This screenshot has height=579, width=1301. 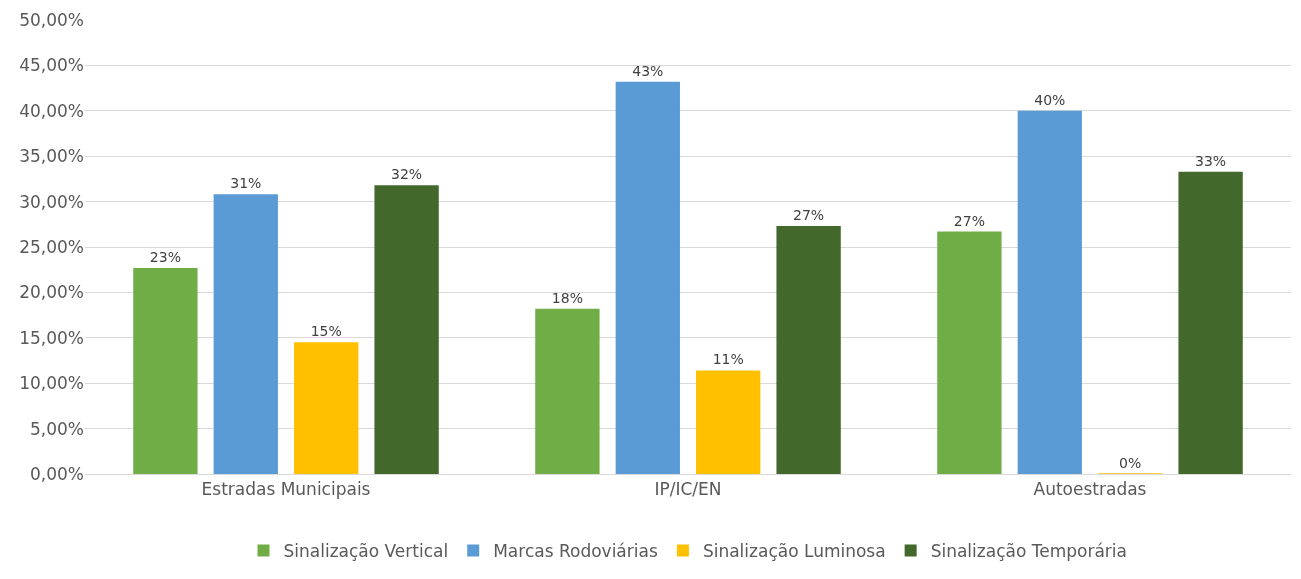 I want to click on legend-label: Marcas Rodoviárias, so click(x=575, y=551).